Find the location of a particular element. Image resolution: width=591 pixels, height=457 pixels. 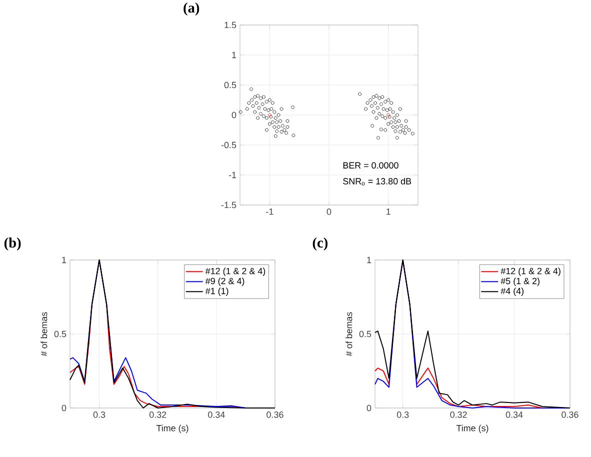

x-tick-label: 1 is located at coordinates (388, 211).